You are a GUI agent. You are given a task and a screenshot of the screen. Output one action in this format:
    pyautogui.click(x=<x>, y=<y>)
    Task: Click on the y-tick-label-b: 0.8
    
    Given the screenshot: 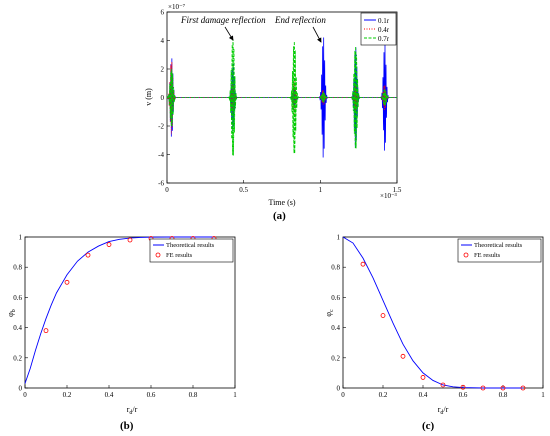 What is the action you would take?
    pyautogui.click(x=17, y=268)
    